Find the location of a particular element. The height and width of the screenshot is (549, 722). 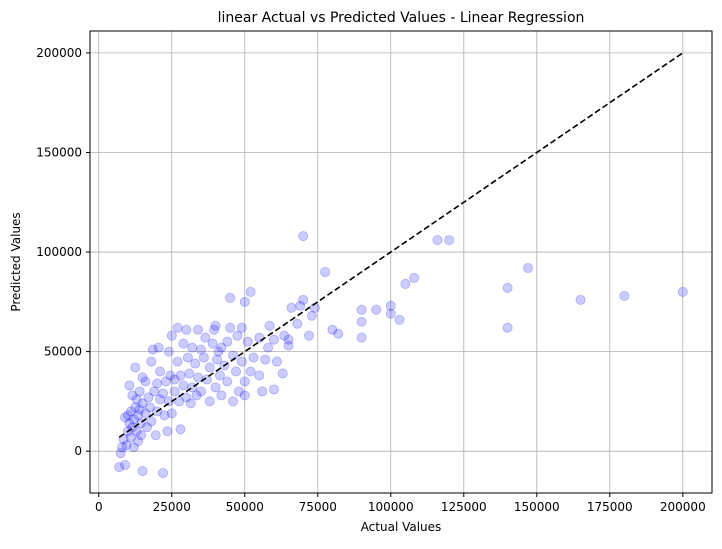

y-axis-label: Predicted Values is located at coordinates (16, 261).